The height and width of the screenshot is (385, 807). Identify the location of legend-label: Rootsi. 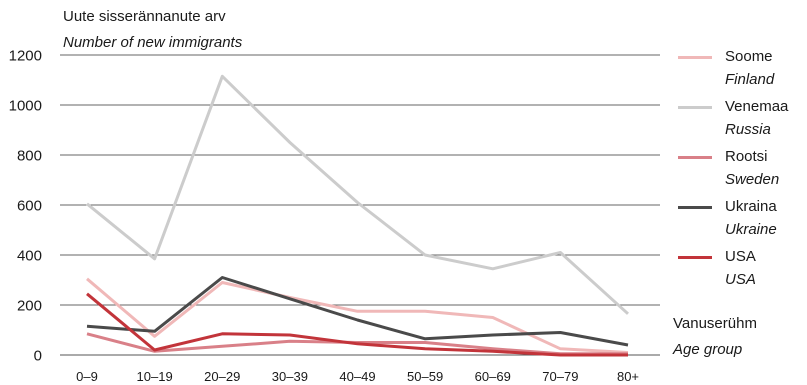
(746, 156).